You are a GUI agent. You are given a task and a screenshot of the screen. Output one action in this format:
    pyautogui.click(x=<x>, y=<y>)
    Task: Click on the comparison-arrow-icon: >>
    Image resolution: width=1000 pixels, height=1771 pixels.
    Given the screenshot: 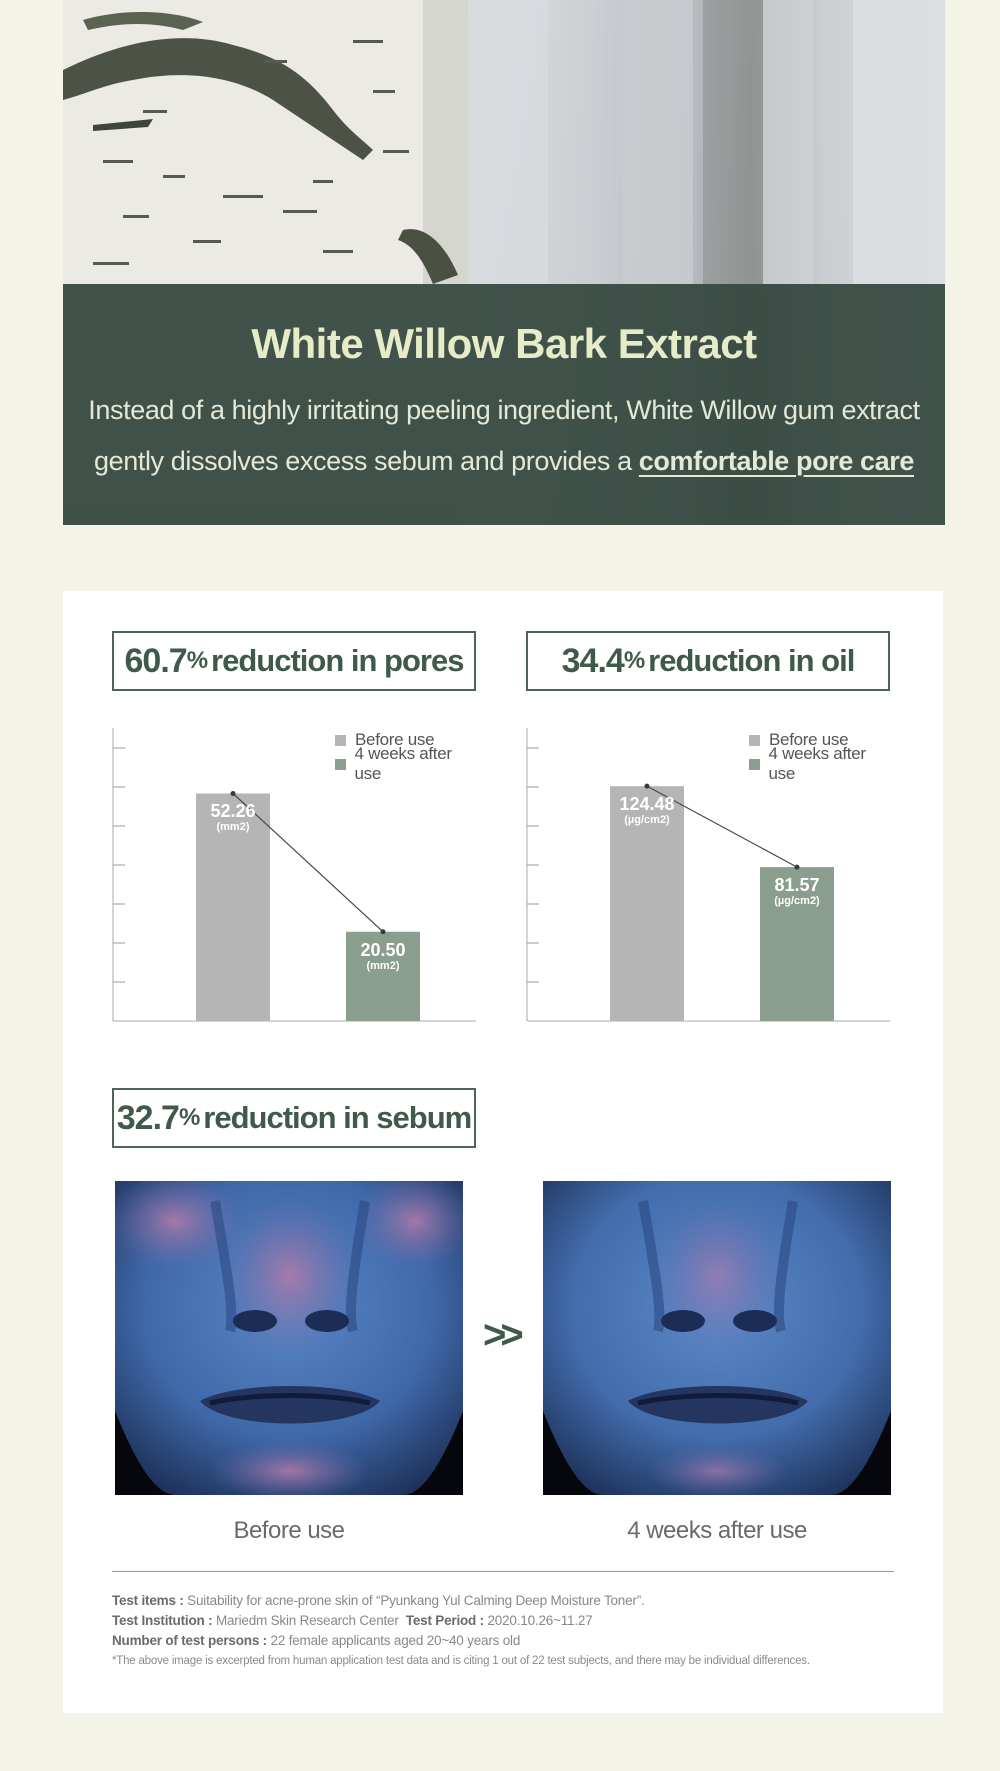 What is the action you would take?
    pyautogui.click(x=503, y=1335)
    